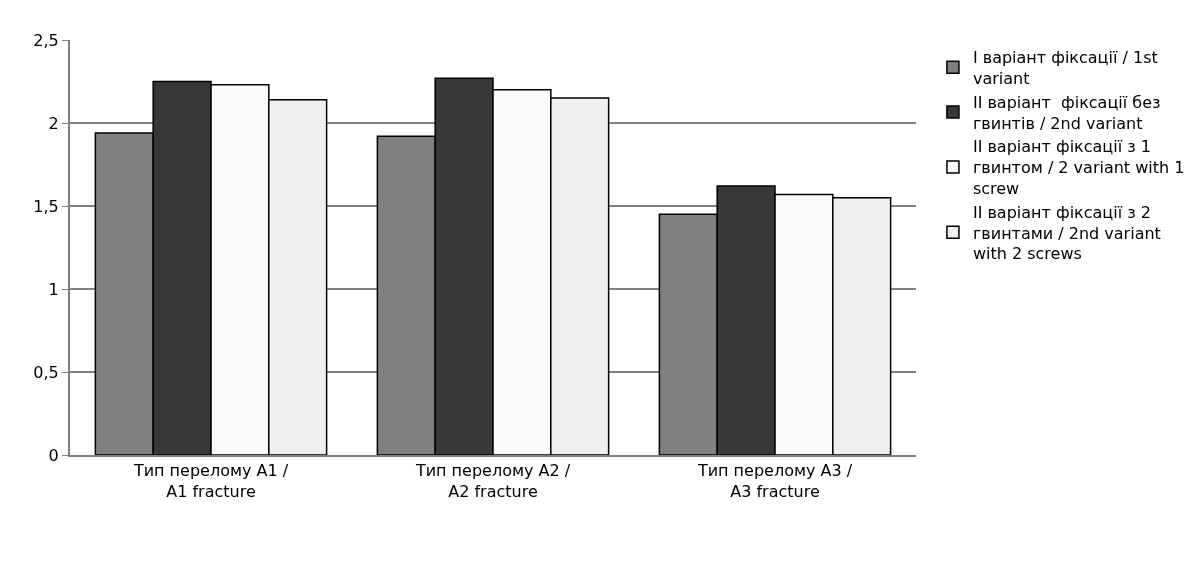  I want to click on y-tick-label: 1, so click(53, 289).